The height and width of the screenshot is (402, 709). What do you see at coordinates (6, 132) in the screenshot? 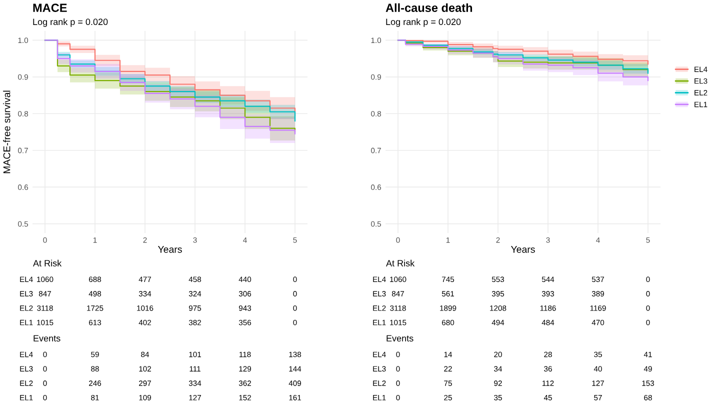
I see `y-axis-title: MACE-free survival` at bounding box center [6, 132].